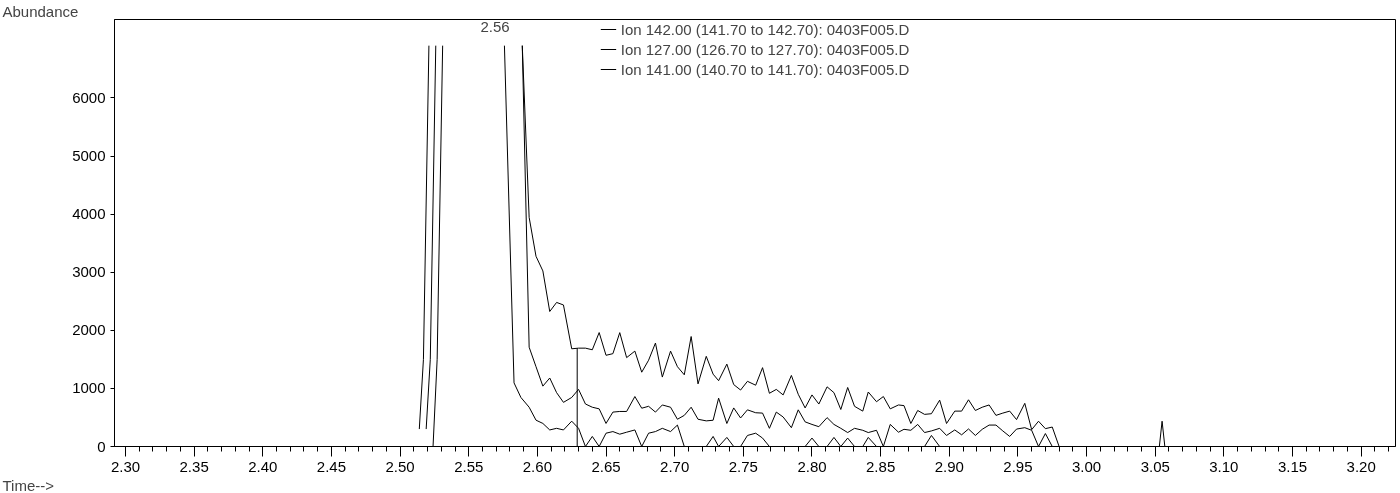 This screenshot has height=493, width=1400. What do you see at coordinates (881, 466) in the screenshot?
I see `x-tick-label: 2.85` at bounding box center [881, 466].